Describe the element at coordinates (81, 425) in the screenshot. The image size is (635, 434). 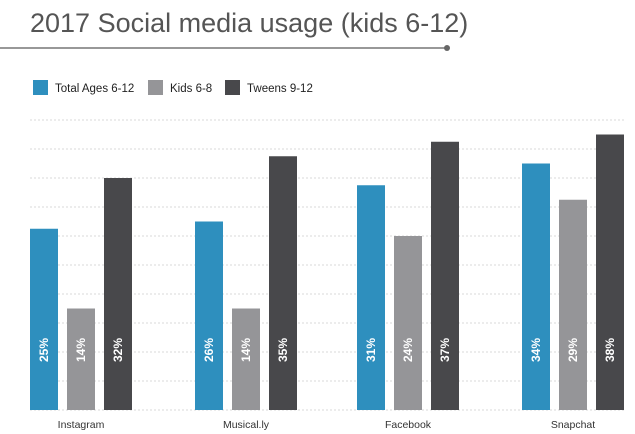
I see `category-label: Instagram` at that location.